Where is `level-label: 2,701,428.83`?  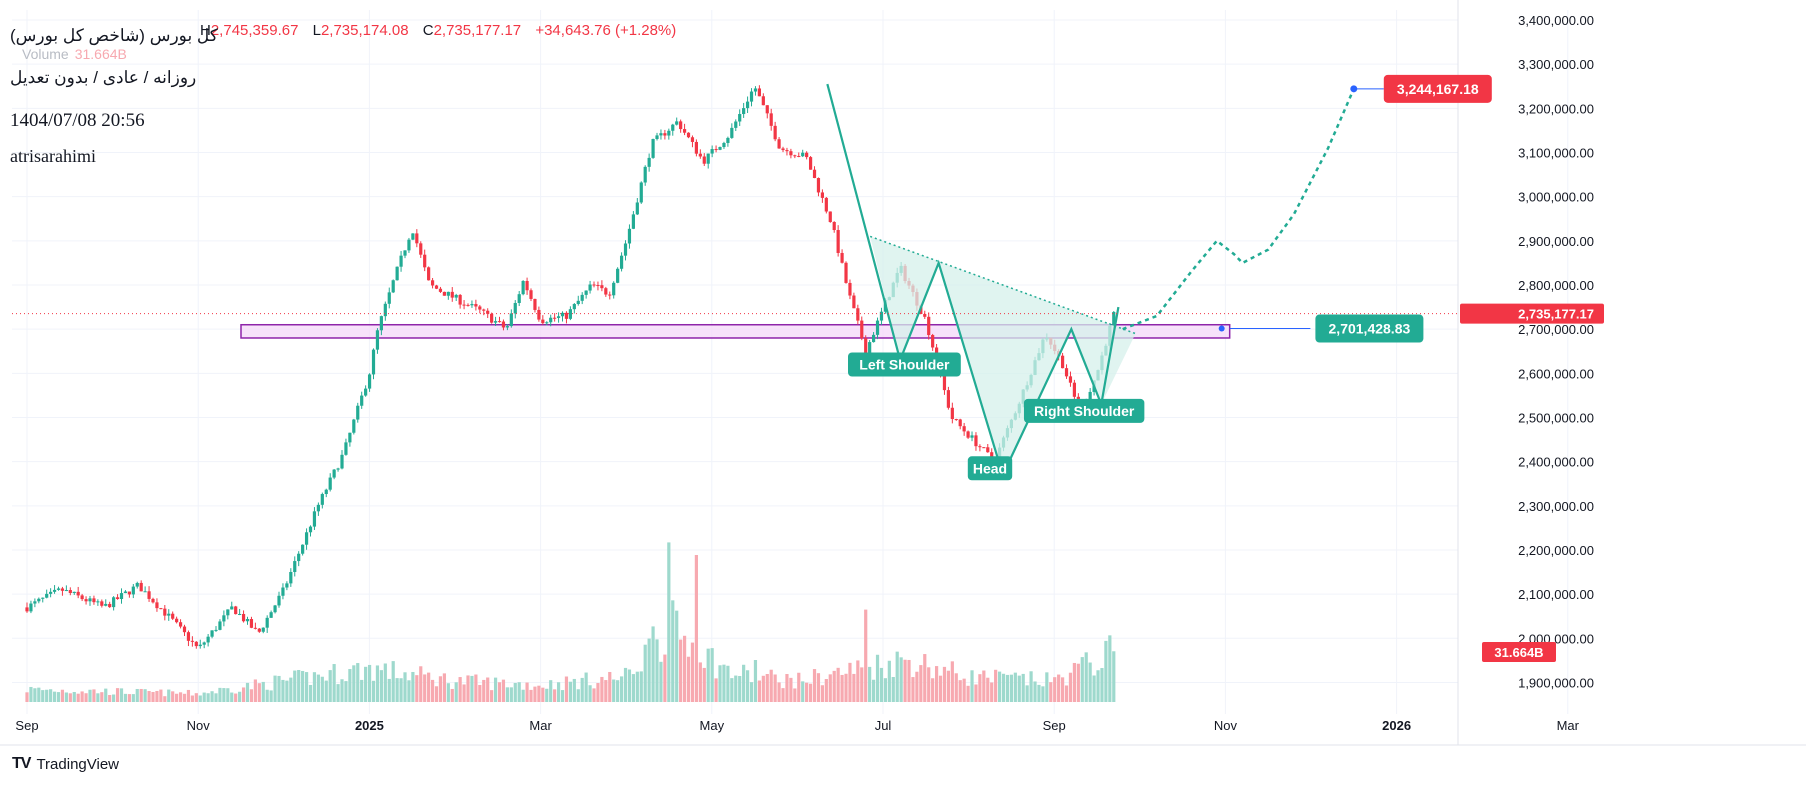 level-label: 2,701,428.83 is located at coordinates (1370, 329).